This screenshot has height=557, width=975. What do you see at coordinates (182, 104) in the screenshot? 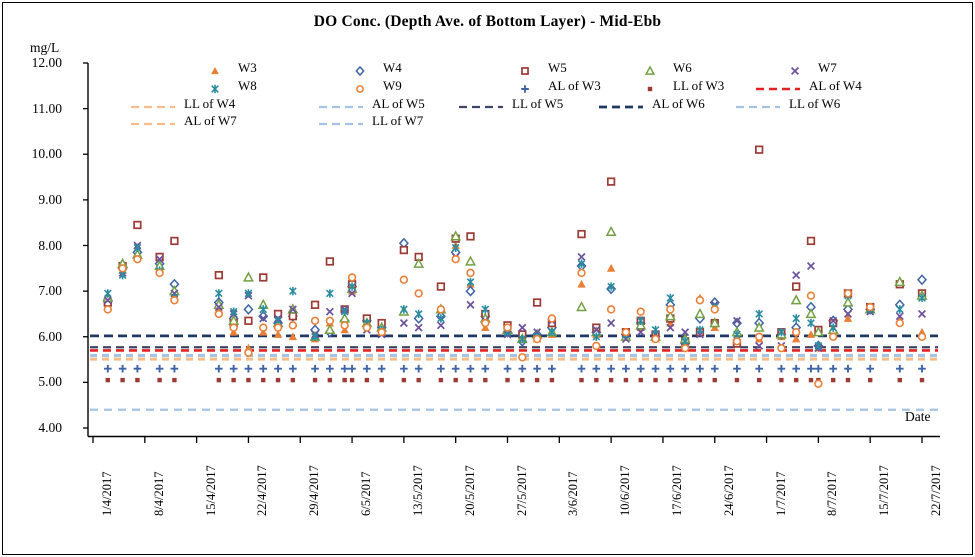
I see `legend-item-ll-of-w4: LL of W4` at bounding box center [182, 104].